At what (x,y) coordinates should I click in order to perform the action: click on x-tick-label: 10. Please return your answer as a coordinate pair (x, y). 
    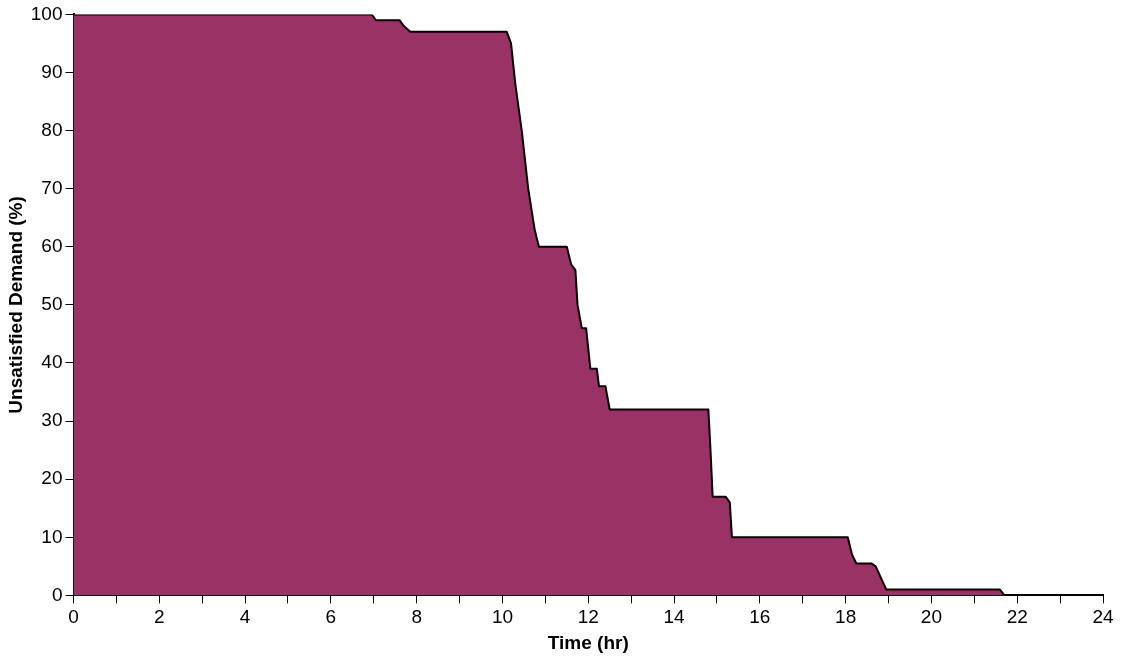
    Looking at the image, I should click on (502, 617).